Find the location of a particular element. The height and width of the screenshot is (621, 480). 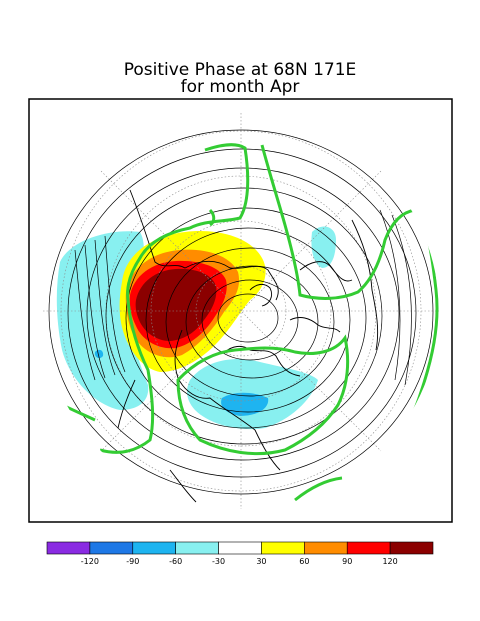

negative-anomaly-europe is located at coordinates (323, 247).